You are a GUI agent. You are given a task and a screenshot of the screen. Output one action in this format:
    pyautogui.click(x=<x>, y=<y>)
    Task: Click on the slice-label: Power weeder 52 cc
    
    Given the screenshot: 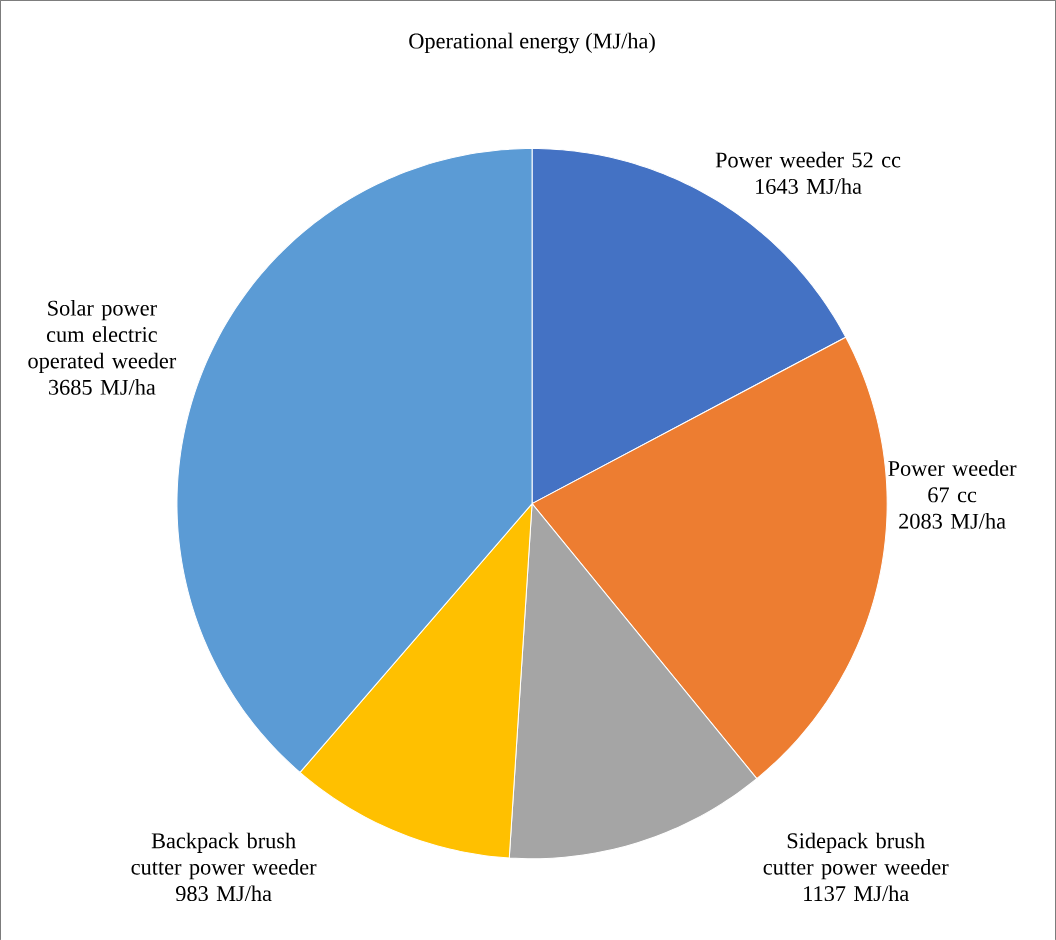 What is the action you would take?
    pyautogui.click(x=808, y=159)
    